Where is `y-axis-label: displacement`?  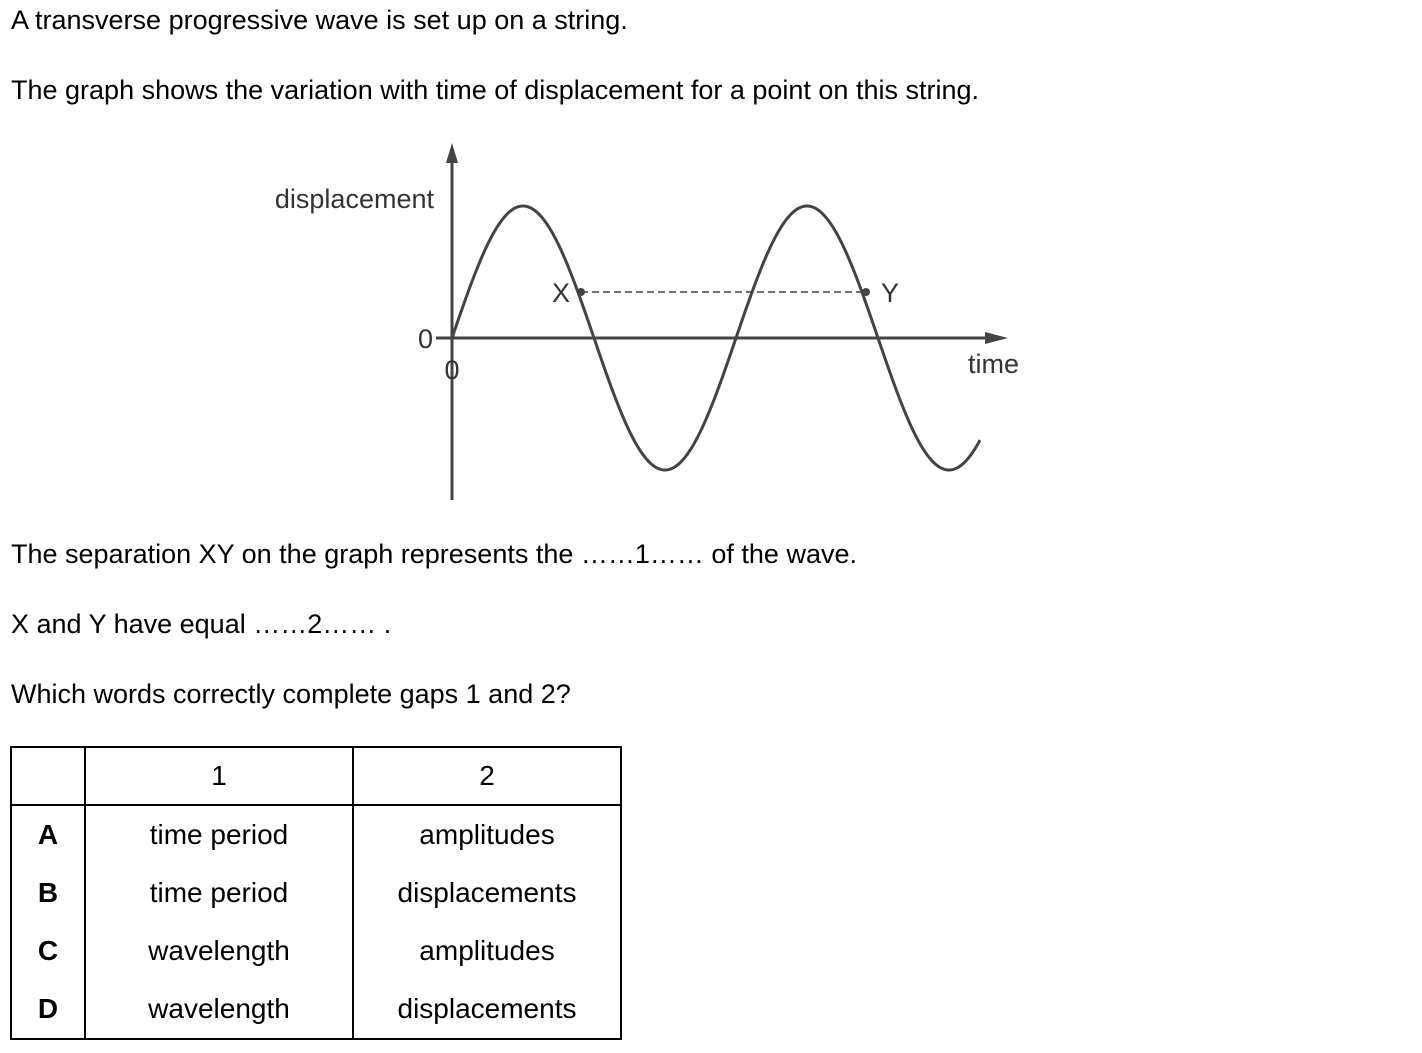
y-axis-label: displacement is located at coordinates (355, 199).